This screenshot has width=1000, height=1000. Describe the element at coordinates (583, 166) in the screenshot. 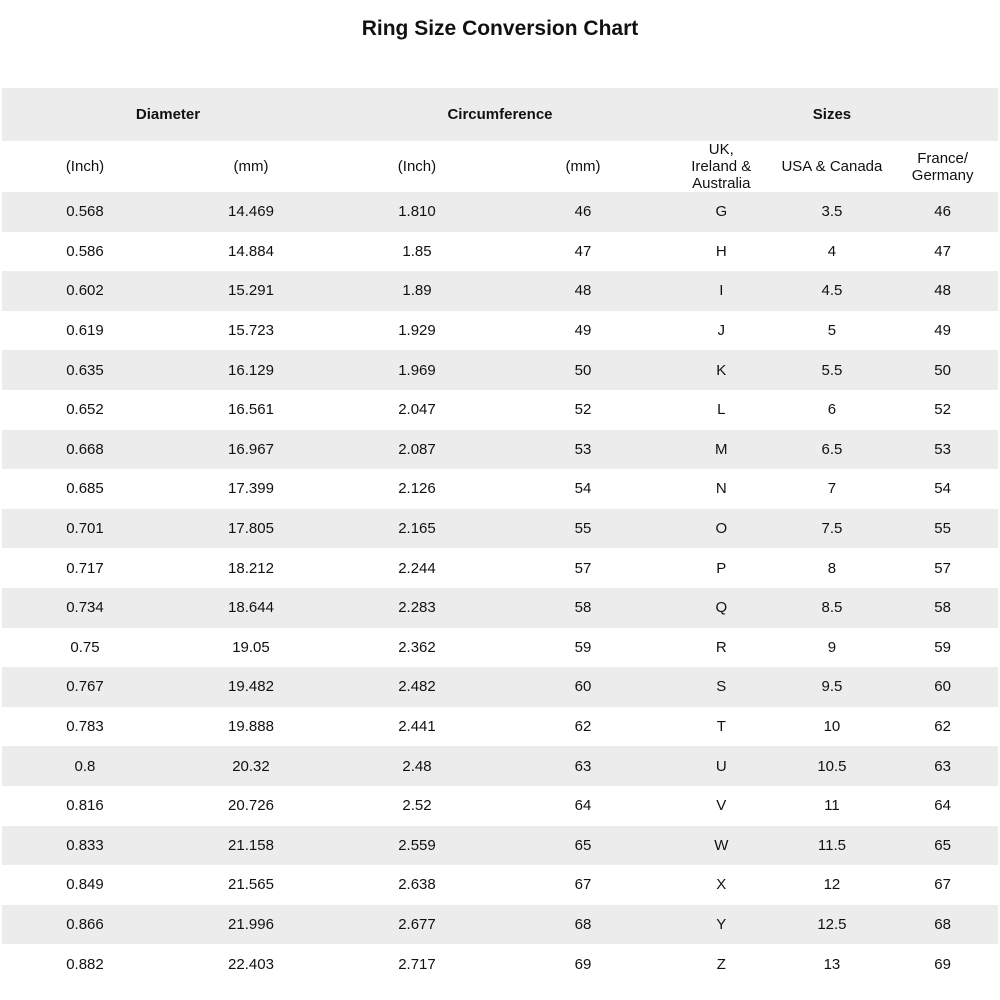

I see `column-header-circumference-mm: (mm)` at that location.